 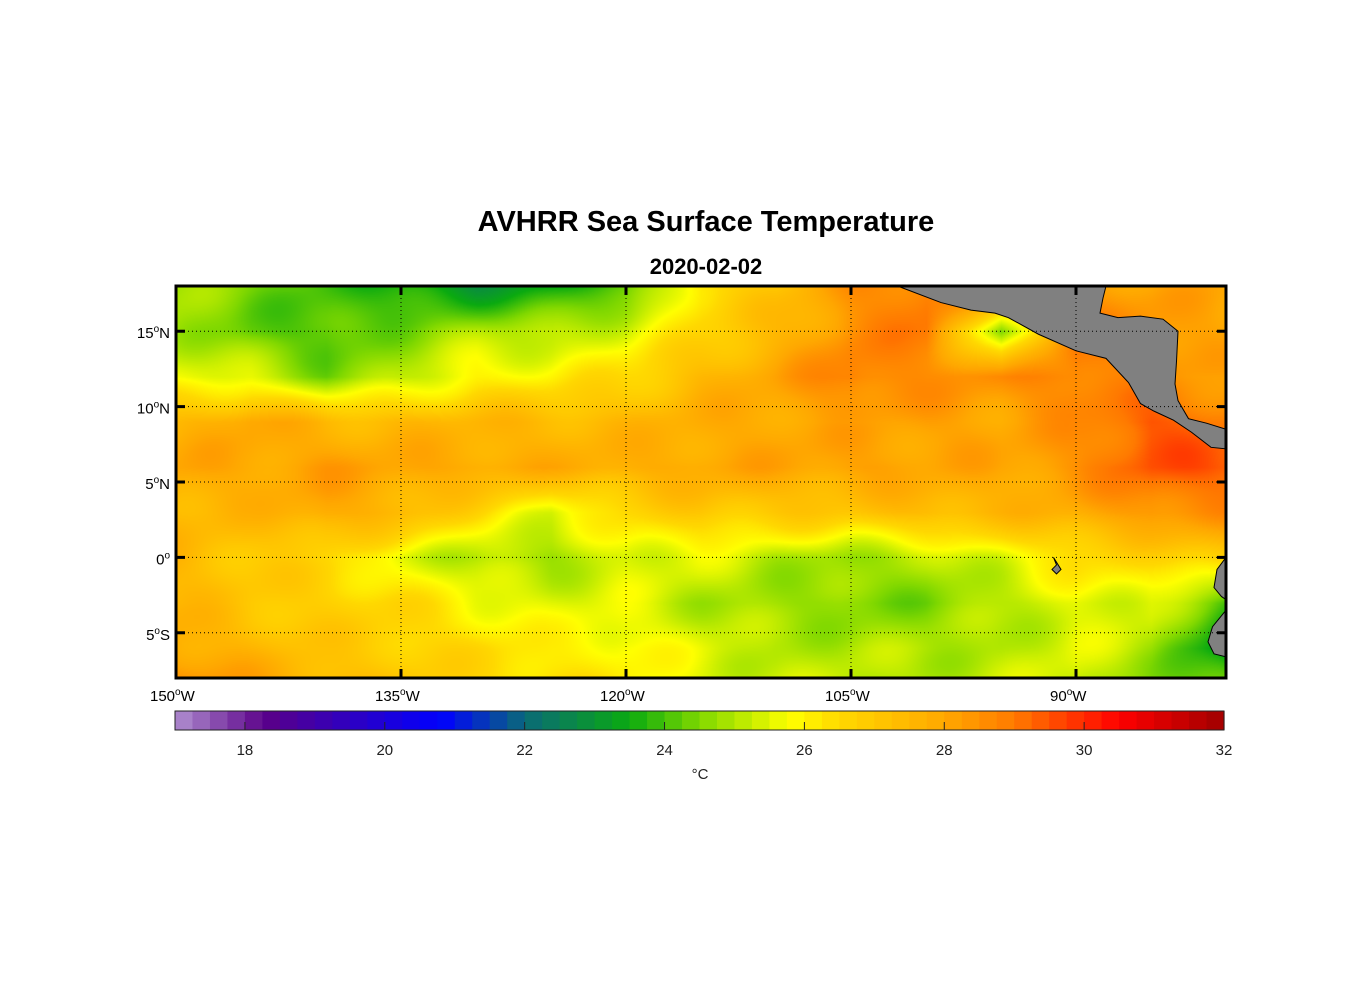 I want to click on lon-tick-label: 150oW, so click(x=173, y=696).